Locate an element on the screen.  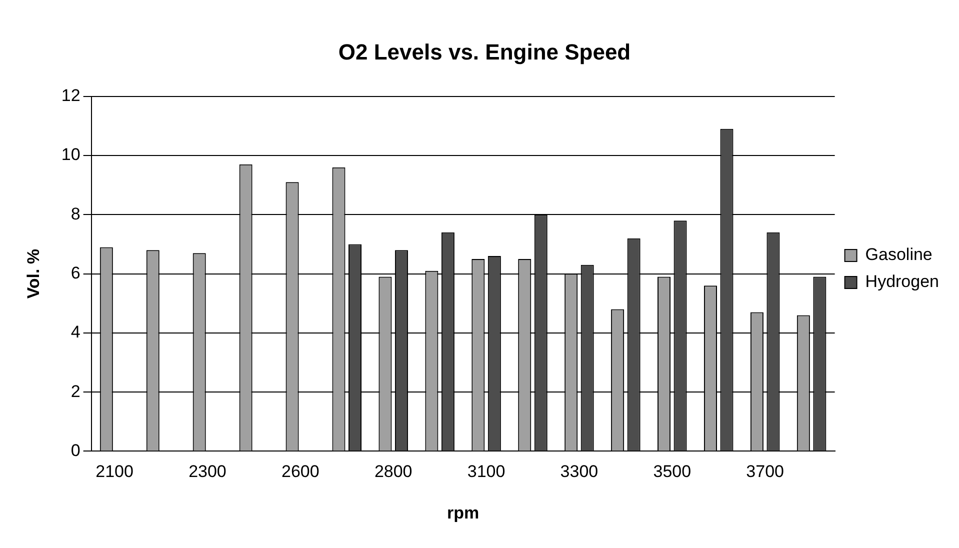
y-tick-label: 8 is located at coordinates (75, 214).